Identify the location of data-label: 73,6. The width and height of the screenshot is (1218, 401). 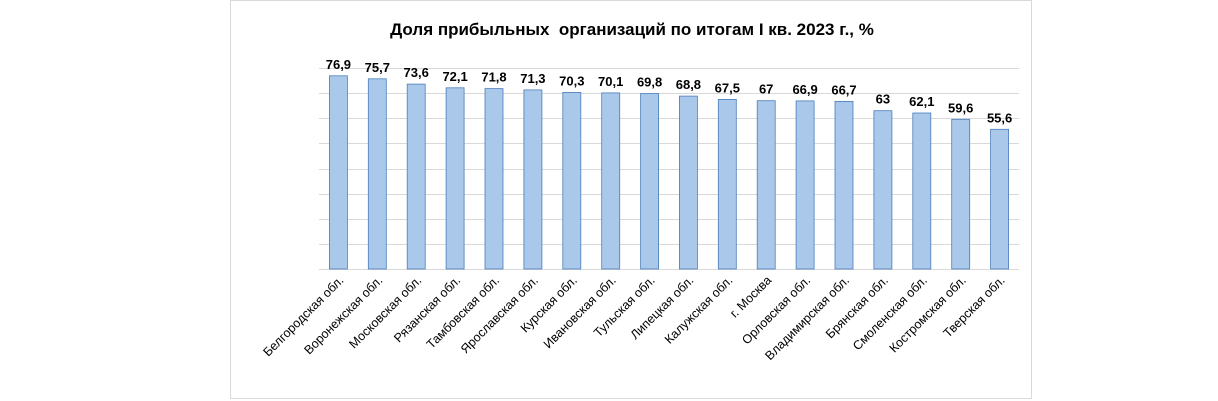
(416, 72).